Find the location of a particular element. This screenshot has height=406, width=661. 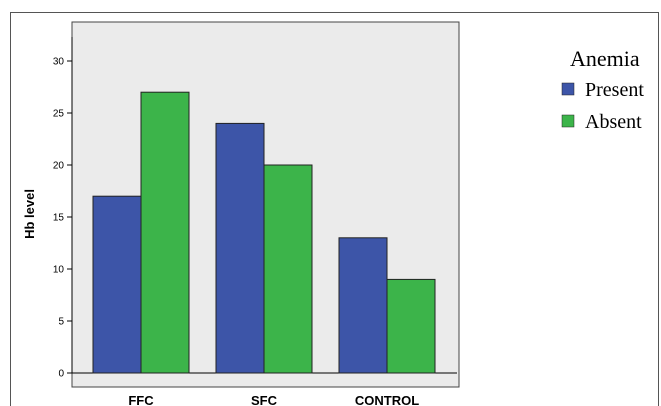

legend-label-absent: Absent is located at coordinates (613, 122).